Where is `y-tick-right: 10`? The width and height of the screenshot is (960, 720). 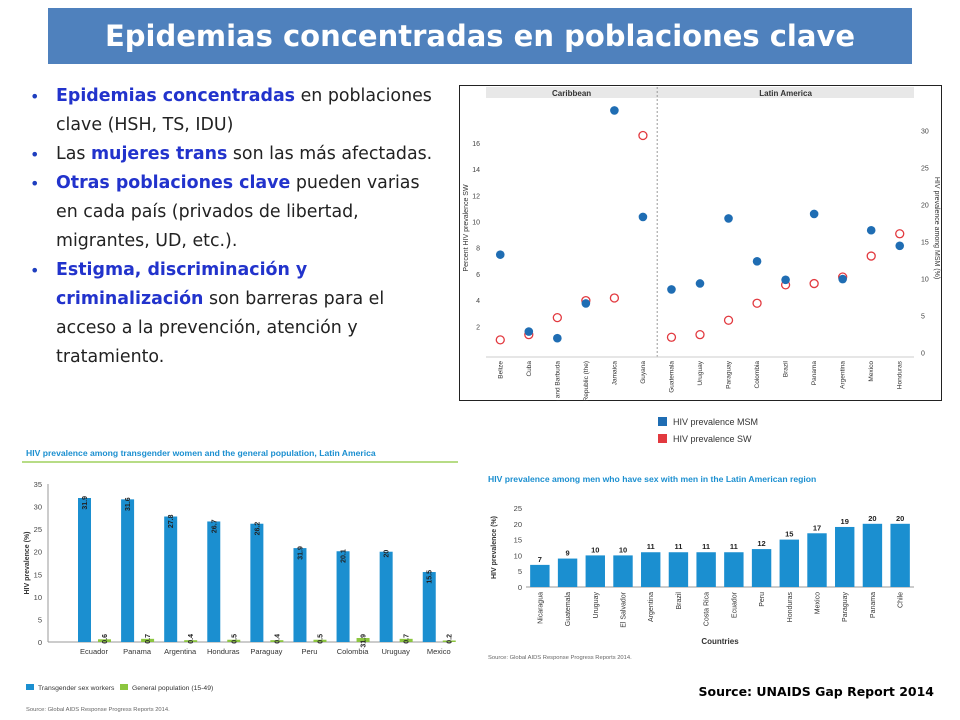 y-tick-right: 10 is located at coordinates (925, 280).